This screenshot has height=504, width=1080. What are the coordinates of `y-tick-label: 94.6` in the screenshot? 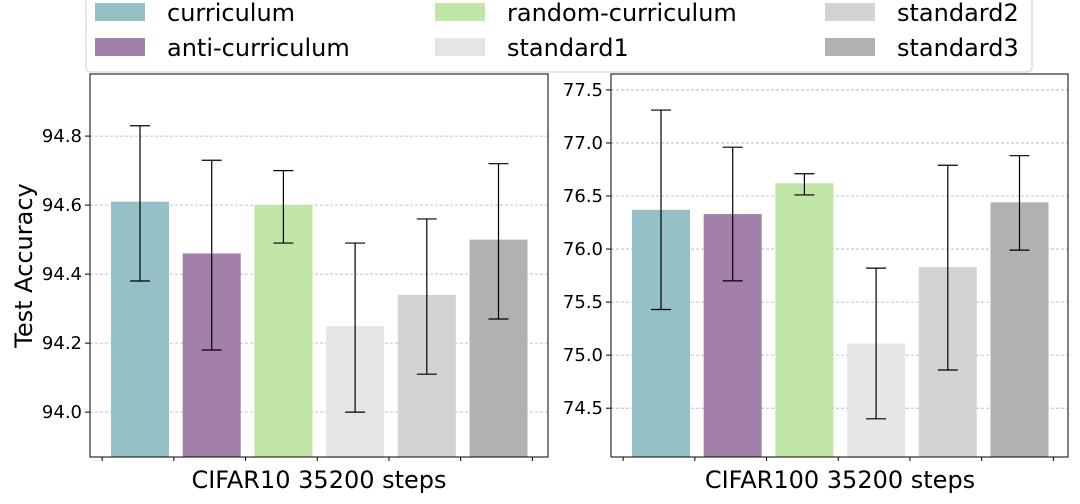 It's located at (62, 205).